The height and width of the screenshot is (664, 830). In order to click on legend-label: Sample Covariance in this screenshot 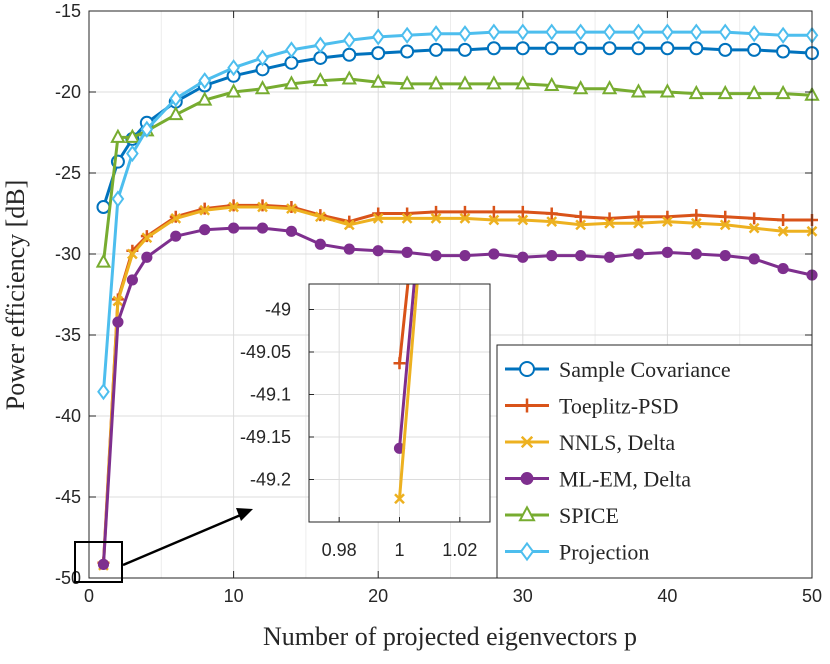, I will do `click(645, 369)`.